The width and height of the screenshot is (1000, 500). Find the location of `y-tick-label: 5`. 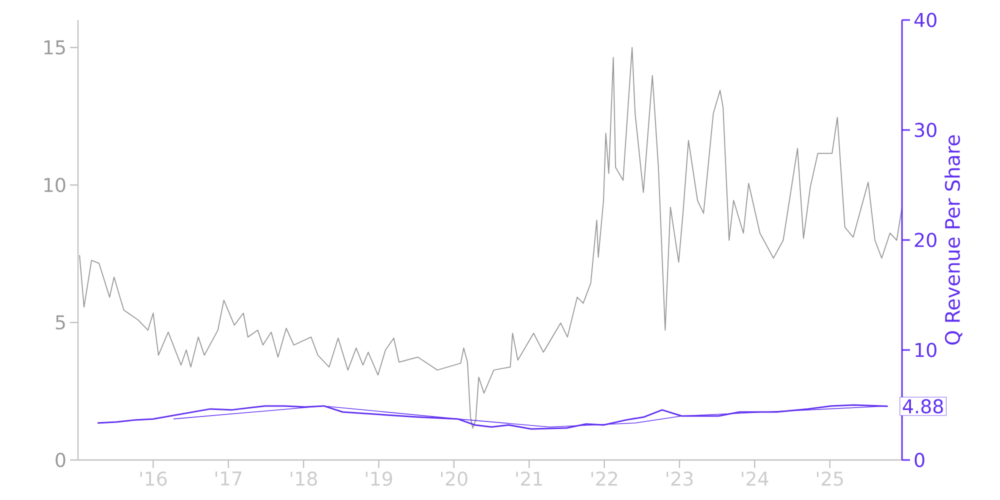

y-tick-label: 5 is located at coordinates (60, 322).